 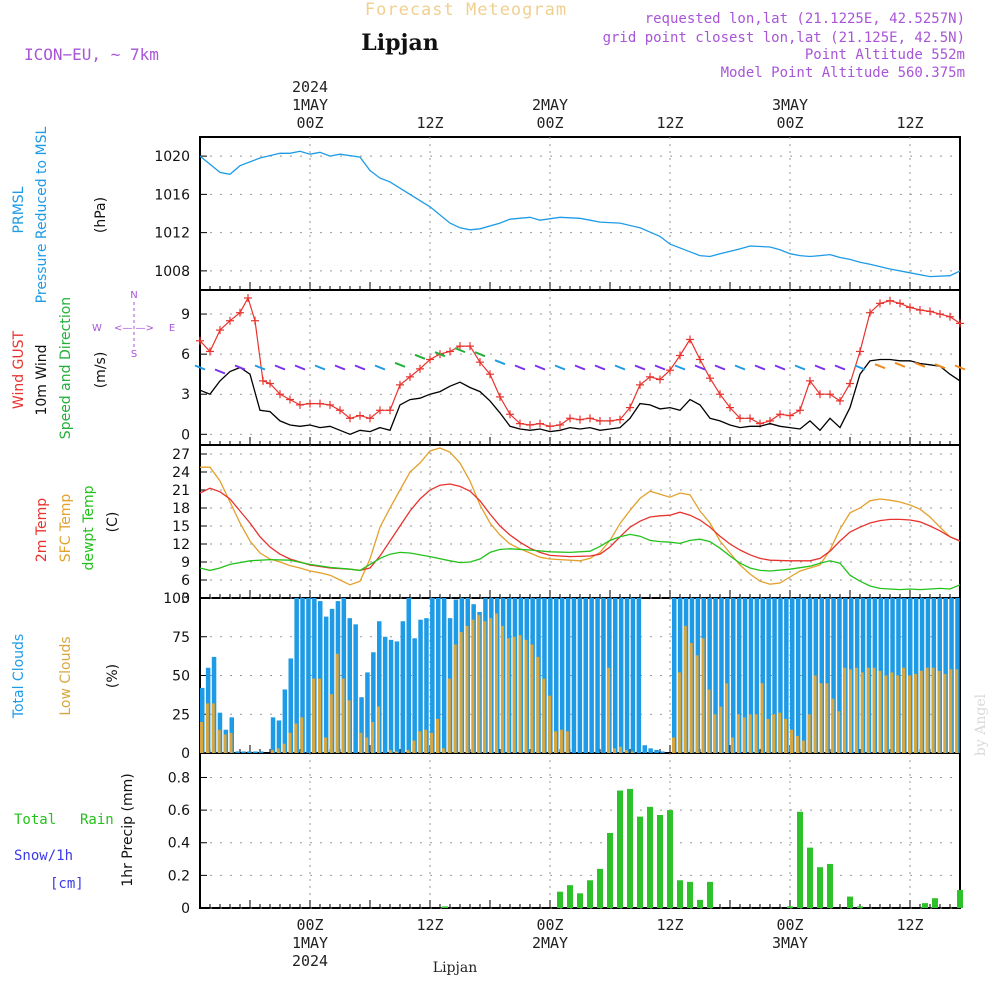 What do you see at coordinates (181, 638) in the screenshot?
I see `clouds-ytick-label: 75` at bounding box center [181, 638].